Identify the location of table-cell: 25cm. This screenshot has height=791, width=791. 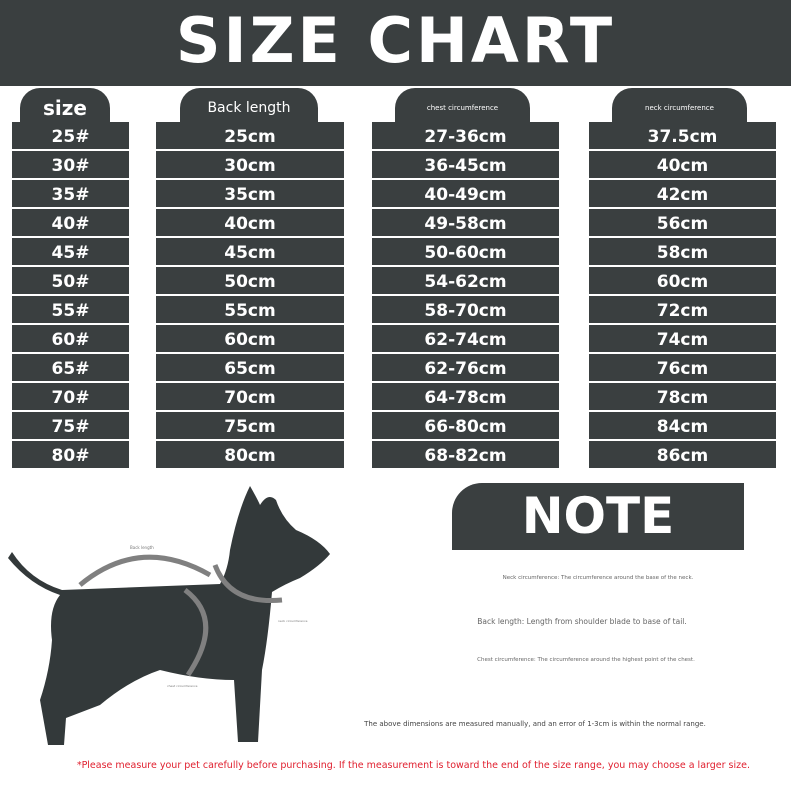
(250, 135).